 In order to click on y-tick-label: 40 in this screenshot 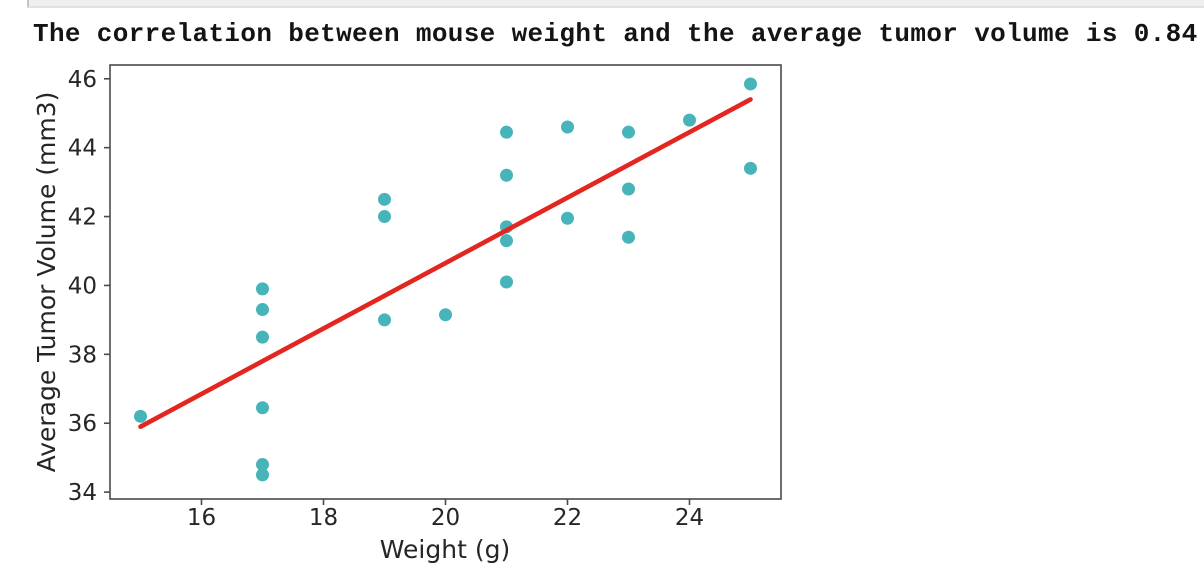, I will do `click(82, 286)`.